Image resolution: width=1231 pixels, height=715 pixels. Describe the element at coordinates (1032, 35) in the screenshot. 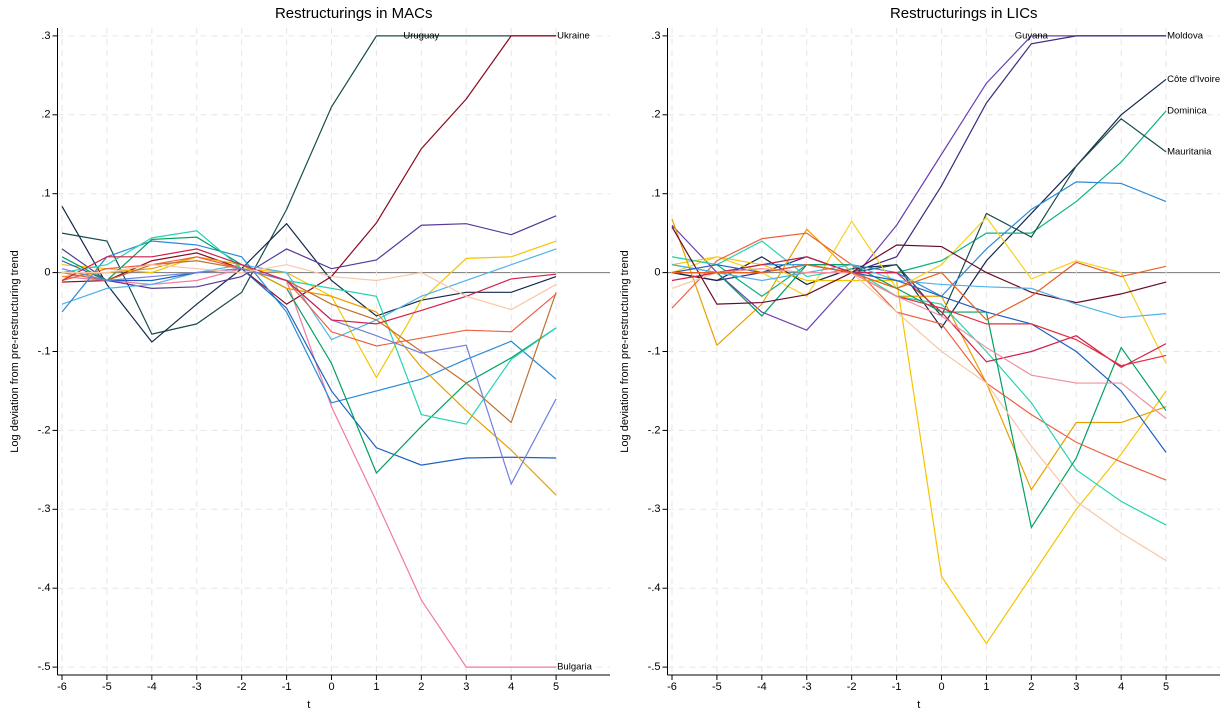

I see `series-label: Guyana` at that location.